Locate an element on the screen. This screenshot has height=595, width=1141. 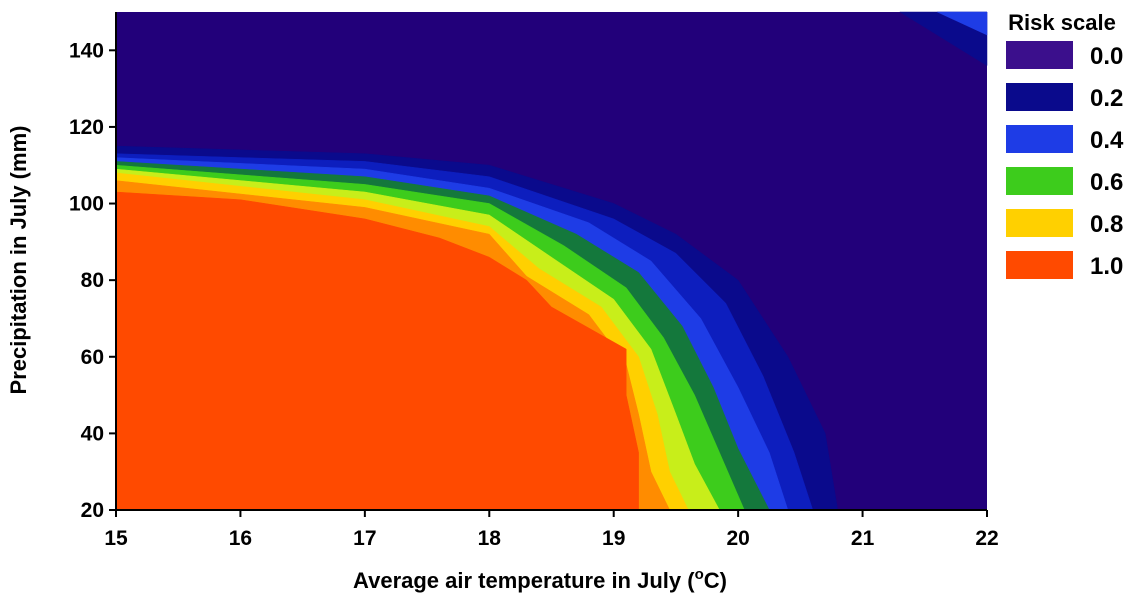
legend: Risk scale 0.0 0.2 0.4 0.6 0.8 1.0 is located at coordinates (1065, 145).